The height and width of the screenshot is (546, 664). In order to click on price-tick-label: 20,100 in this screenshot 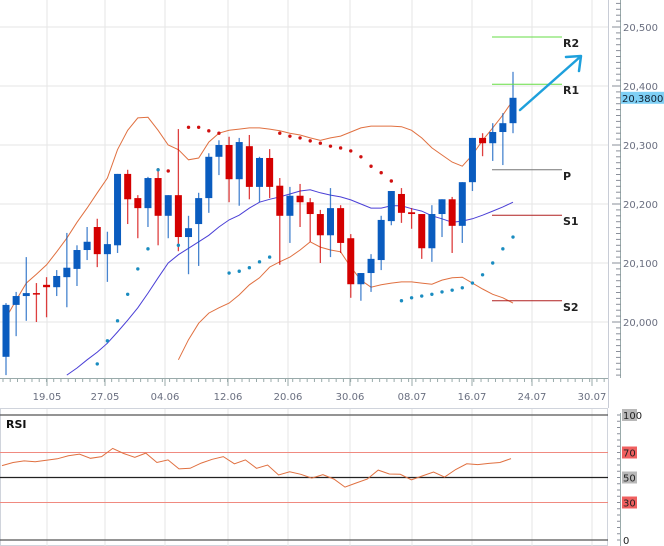, I will do `click(640, 264)`.